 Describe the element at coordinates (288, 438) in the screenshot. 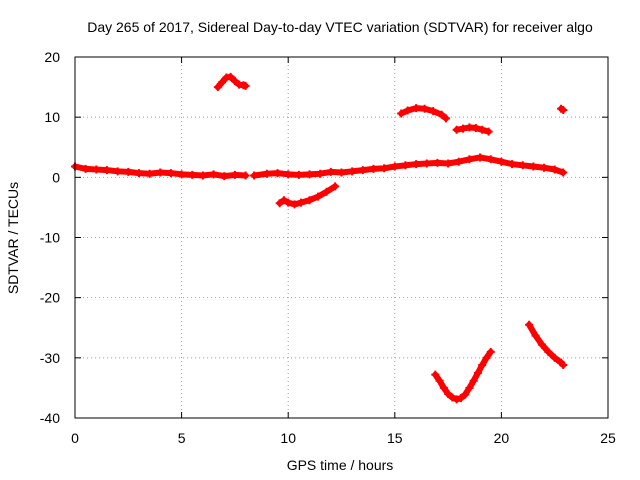

I see `x-tick-label: 10` at that location.